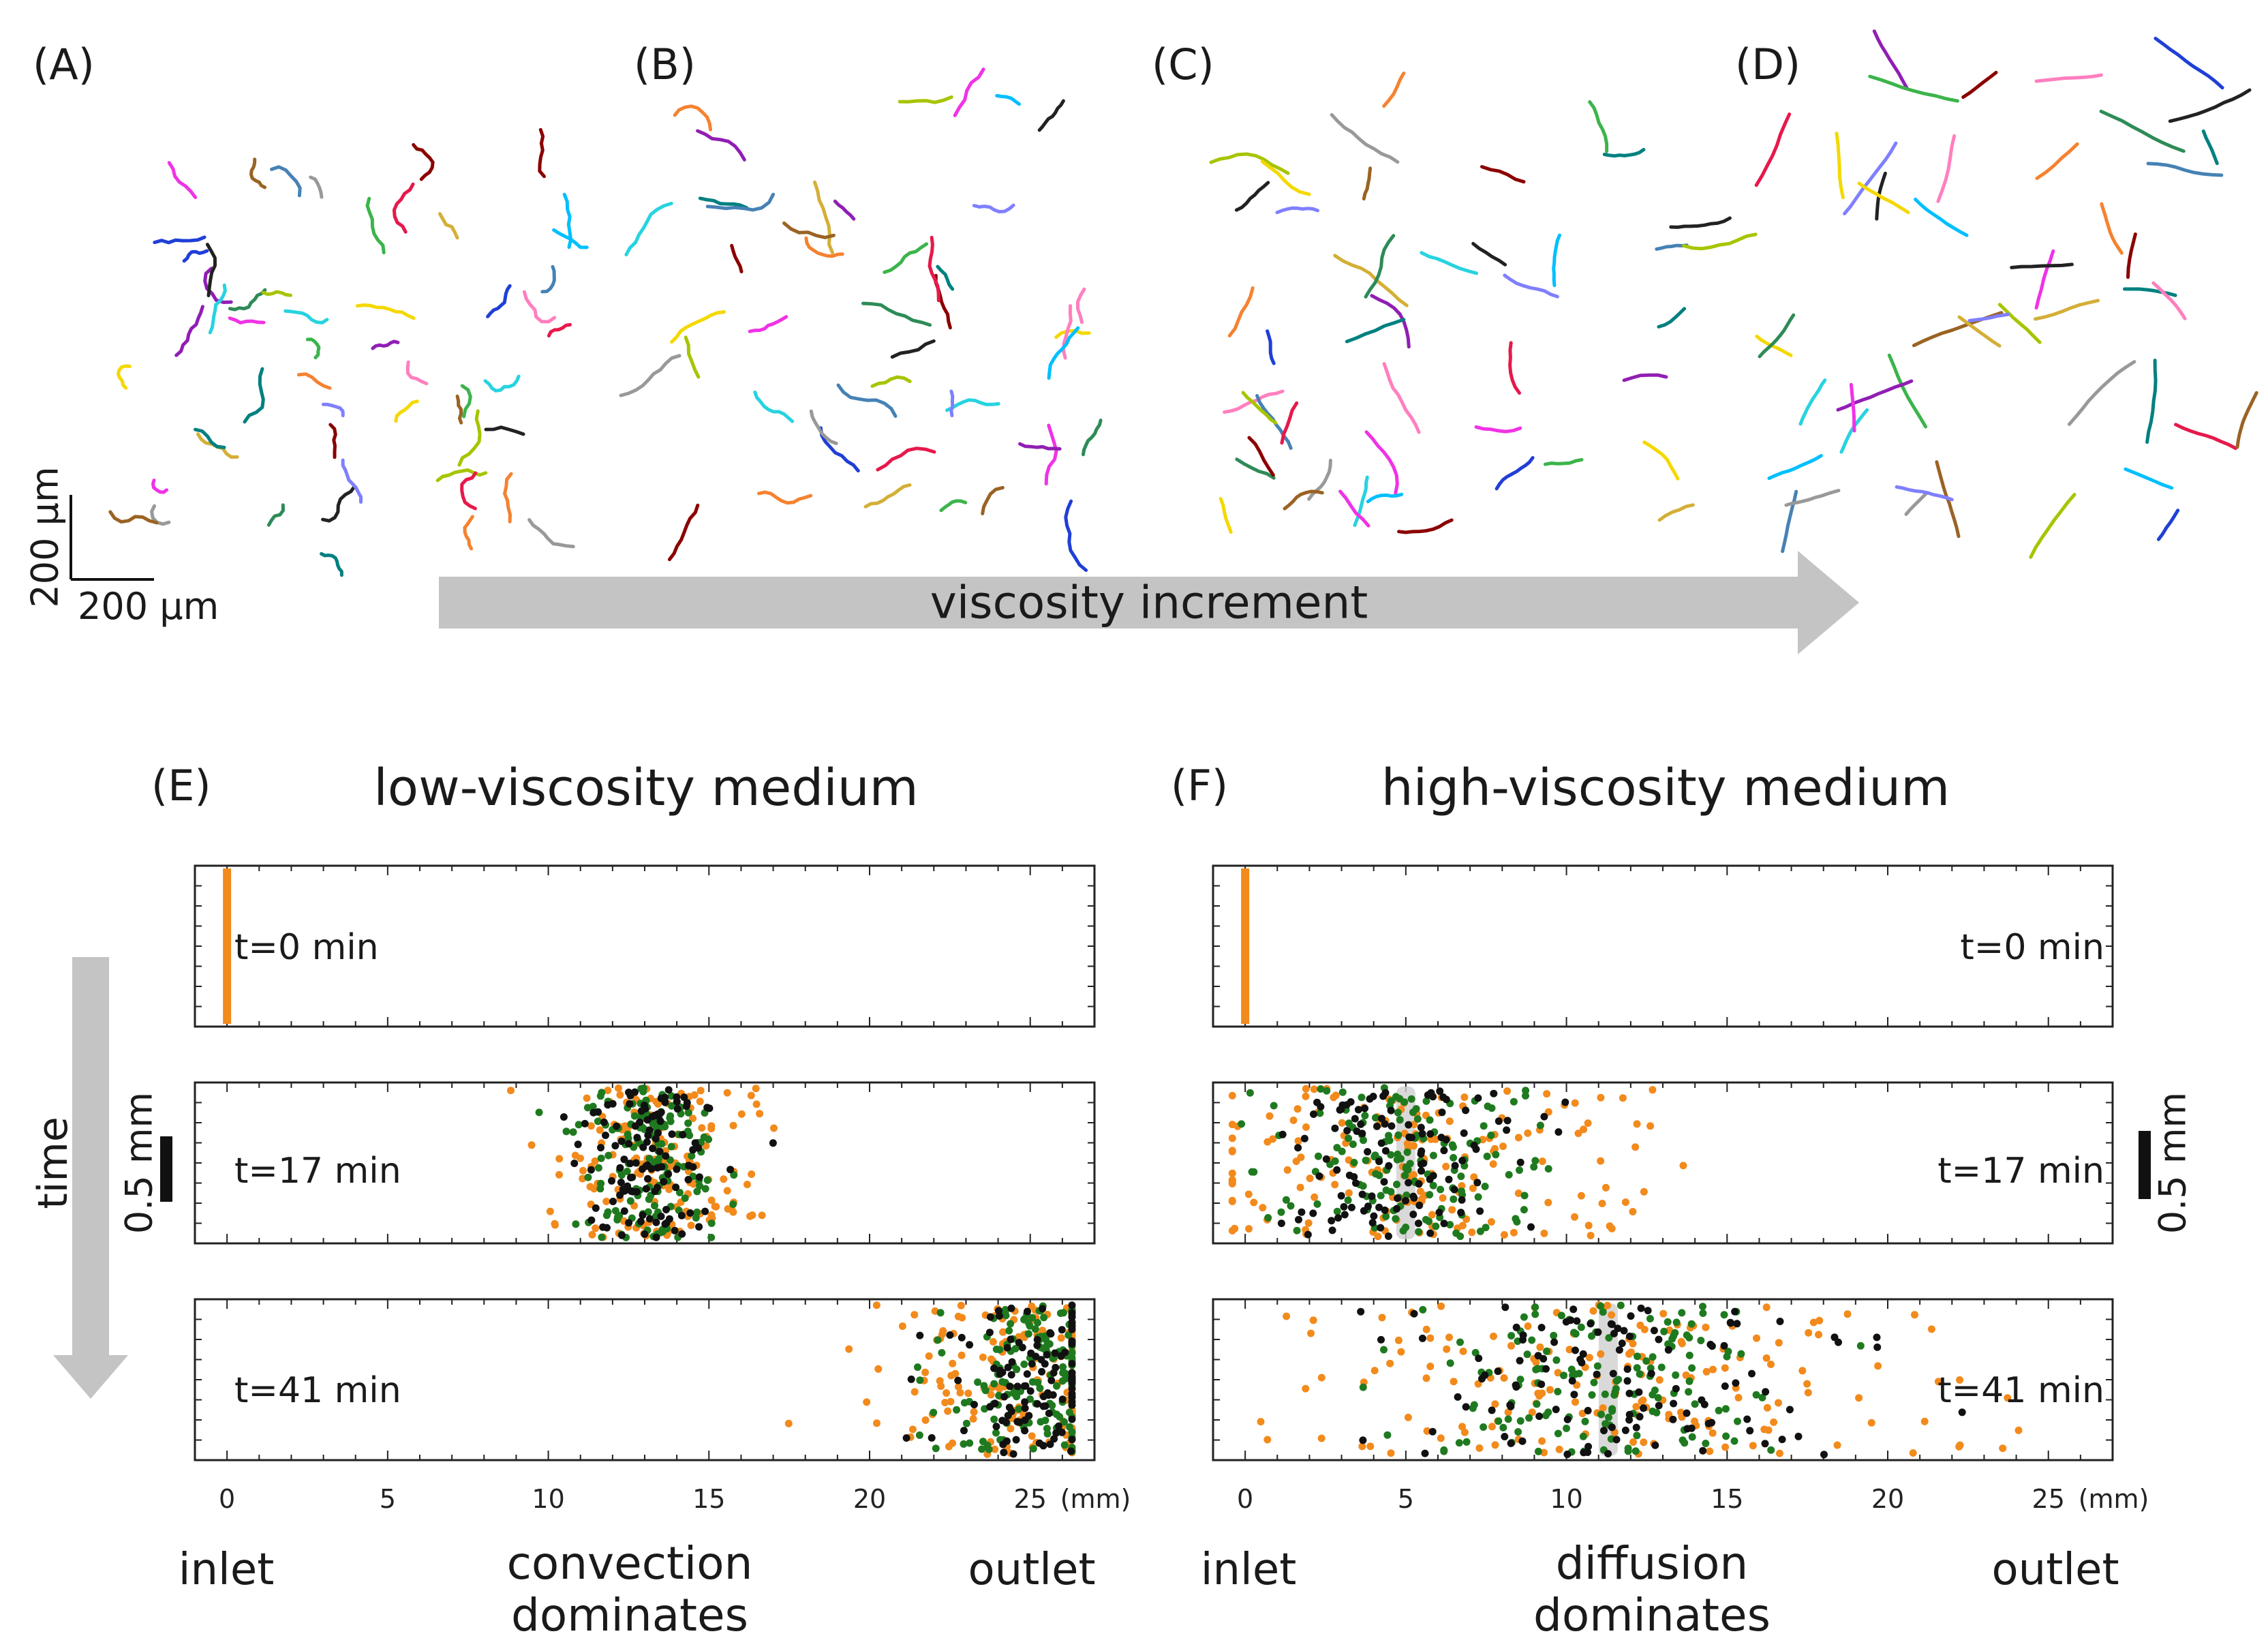 The width and height of the screenshot is (2268, 1651). What do you see at coordinates (317, 1391) in the screenshot?
I see `low-frame-label-41: t=41 min` at bounding box center [317, 1391].